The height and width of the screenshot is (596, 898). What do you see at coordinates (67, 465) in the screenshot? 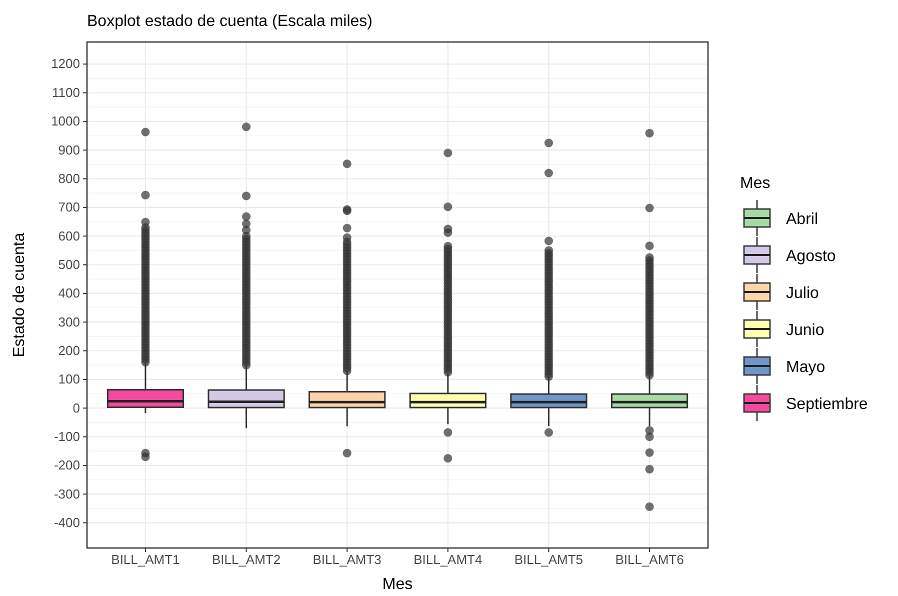
I see `y-tick-label: -200` at bounding box center [67, 465].